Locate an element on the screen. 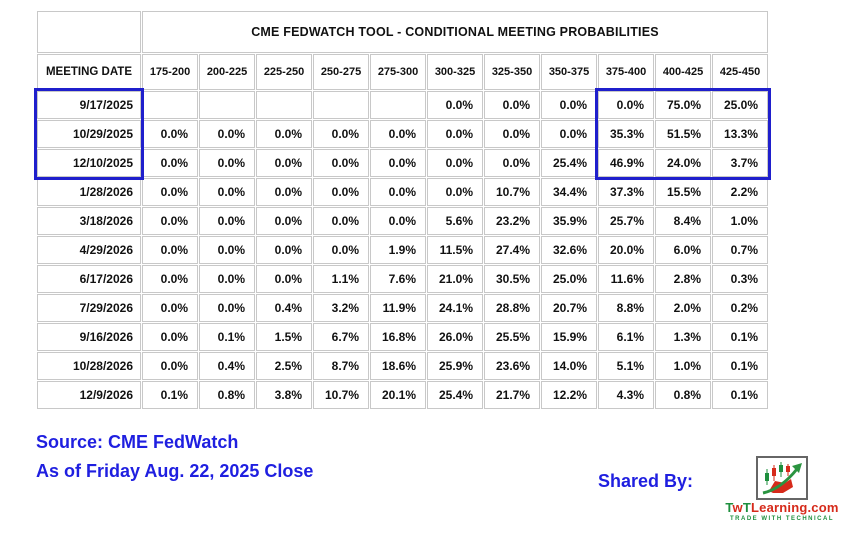 The image size is (859, 543). prob-cell: 6.7% is located at coordinates (341, 337).